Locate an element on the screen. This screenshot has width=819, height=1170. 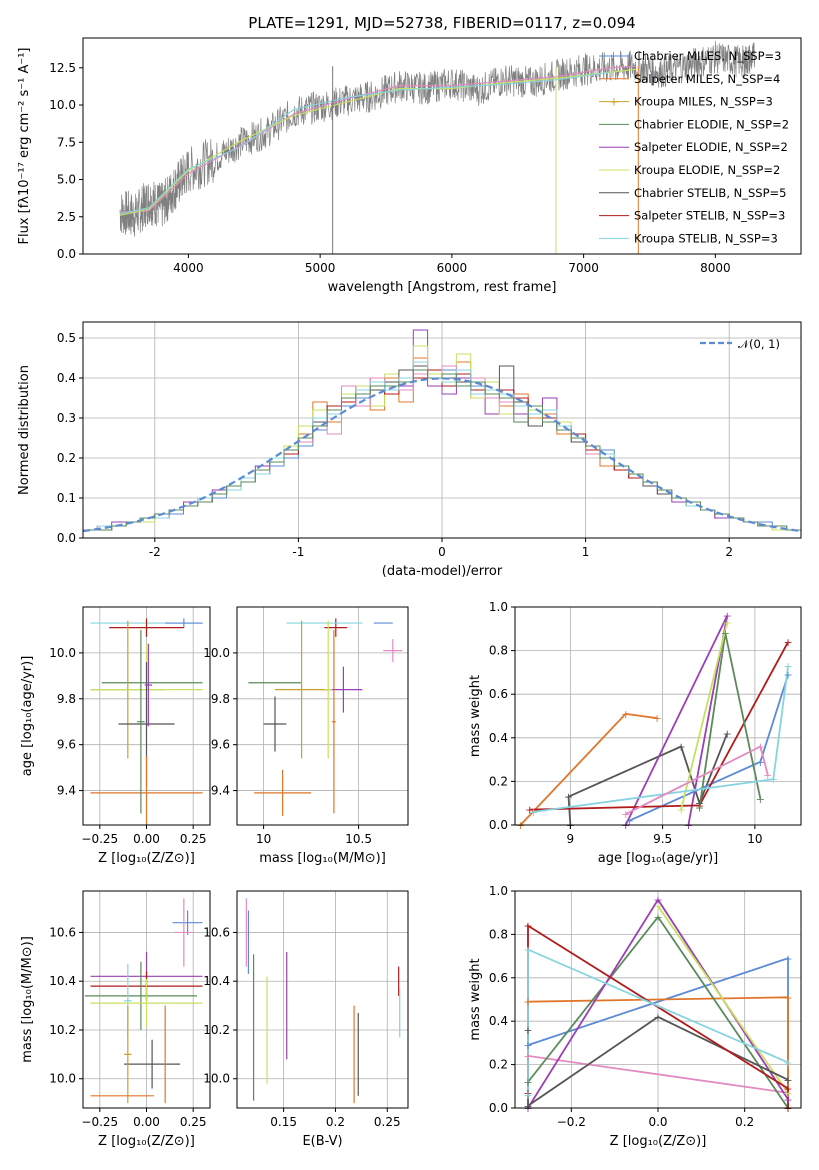
y-tick-label: 9.6 is located at coordinates (66, 745).